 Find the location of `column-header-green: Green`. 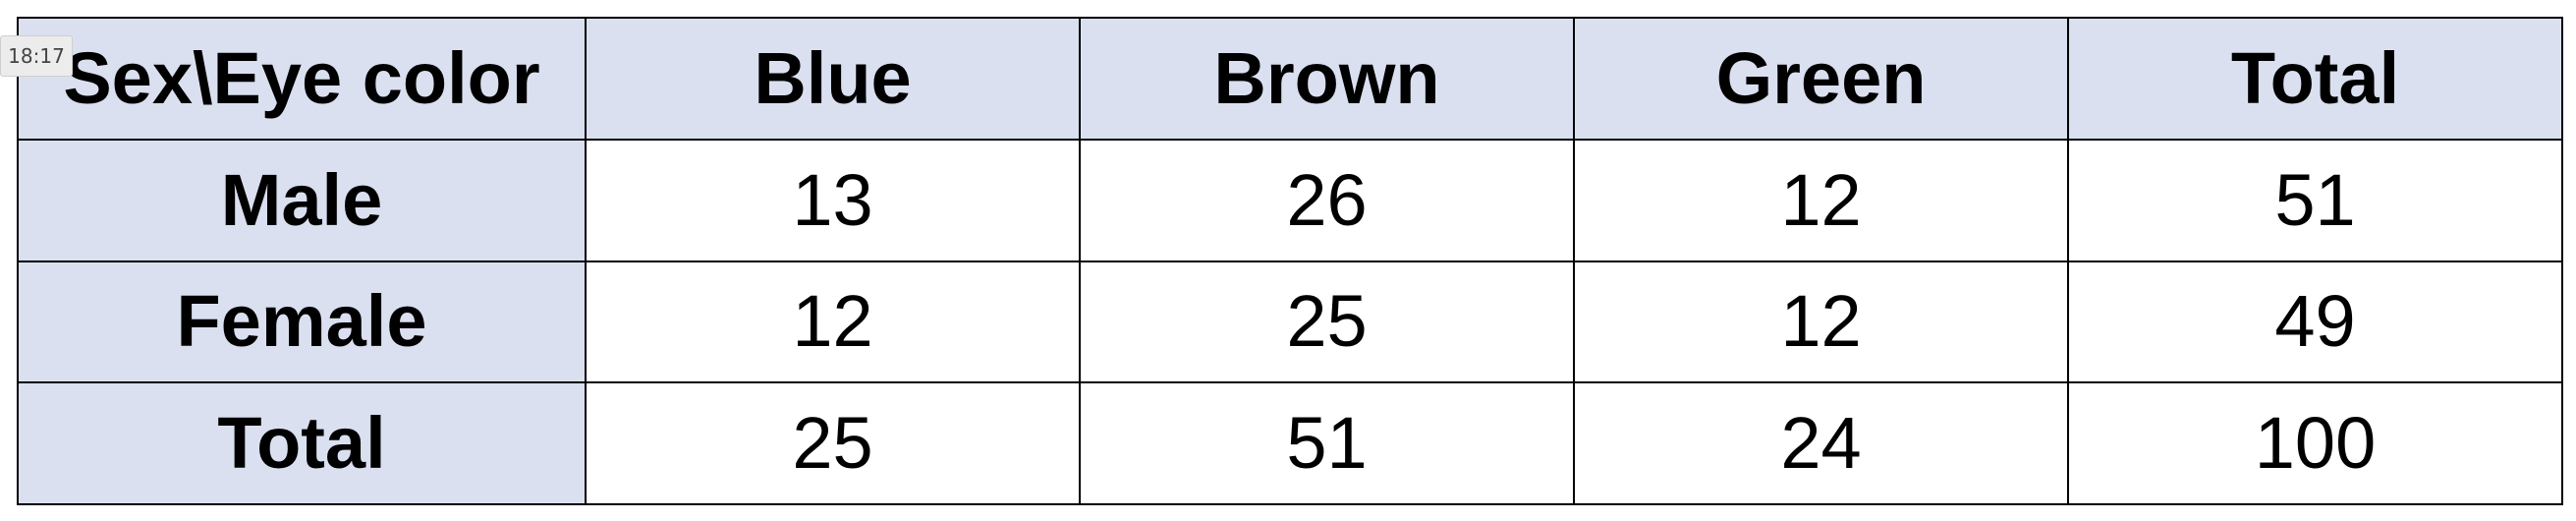

column-header-green: Green is located at coordinates (1821, 79).